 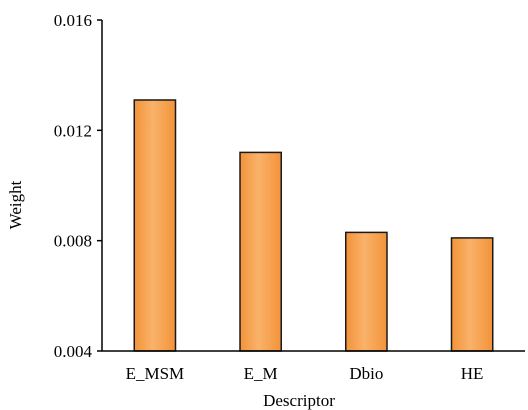 I want to click on x-tick-label: Dbio, so click(x=366, y=373).